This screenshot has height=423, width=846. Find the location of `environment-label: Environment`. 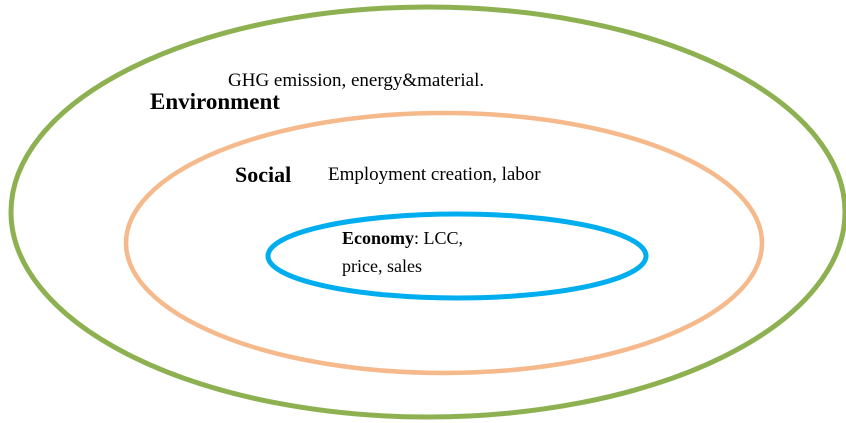

environment-label: Environment is located at coordinates (215, 101).